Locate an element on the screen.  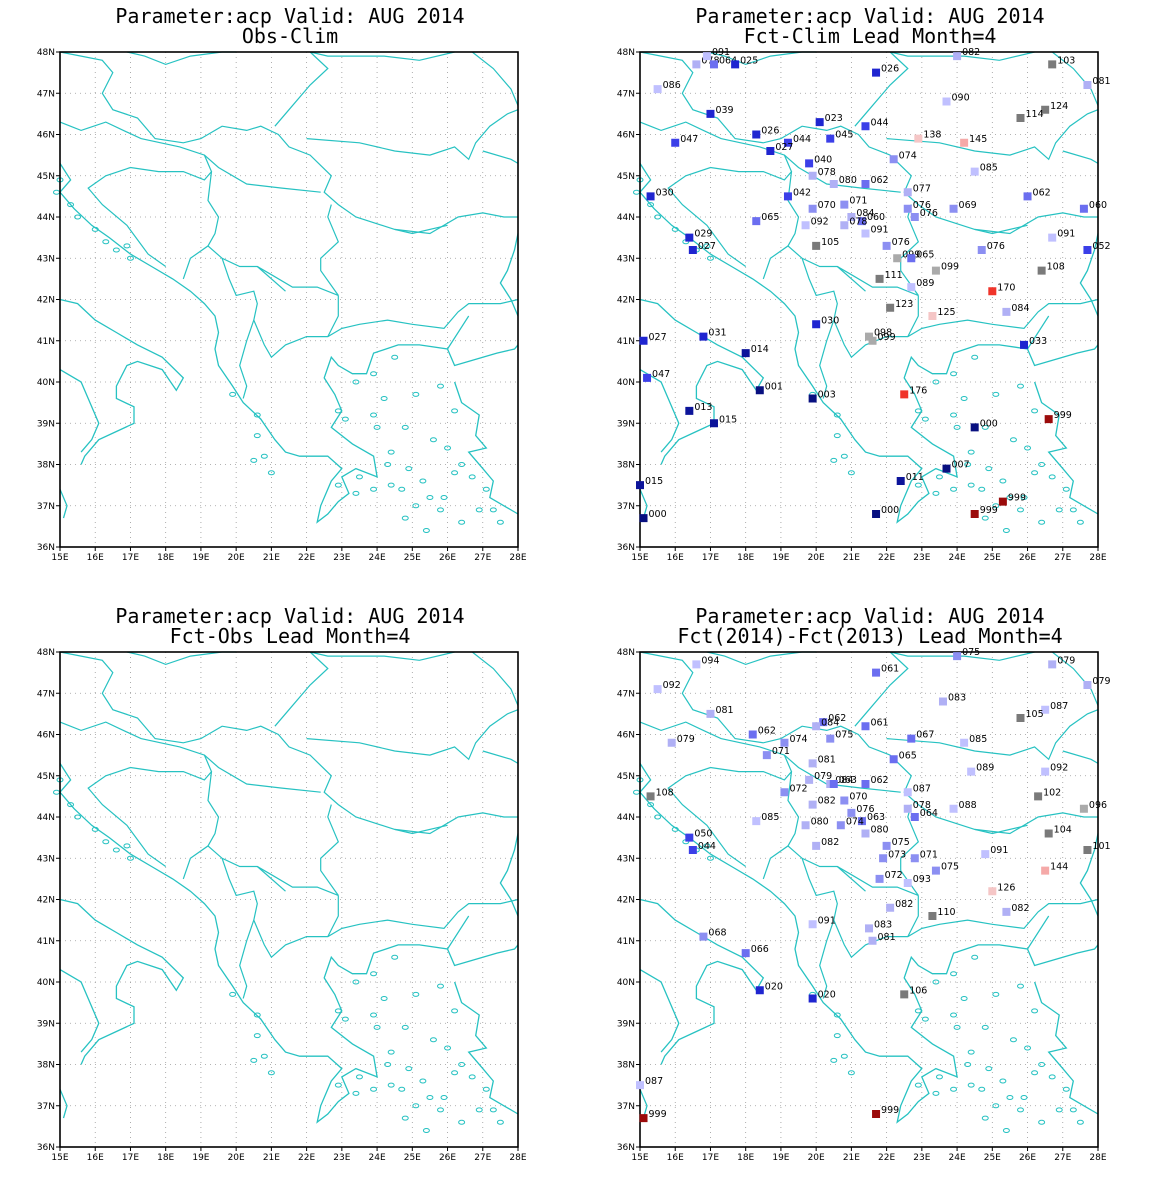
station-value-label: 092 is located at coordinates (820, 221).